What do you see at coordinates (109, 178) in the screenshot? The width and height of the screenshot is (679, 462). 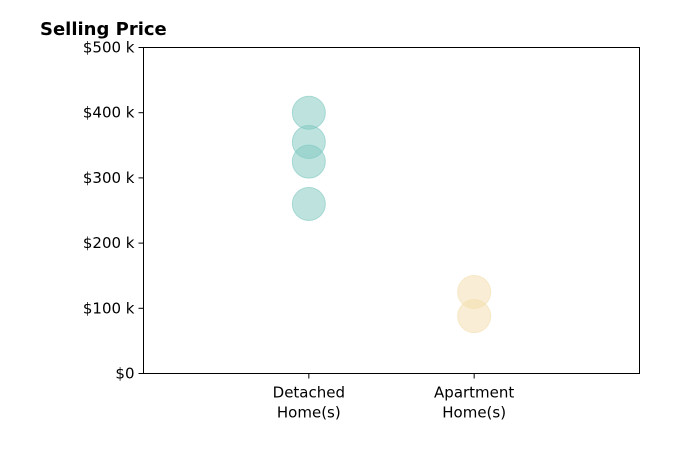 I see `y-tick-label: $300 k` at bounding box center [109, 178].